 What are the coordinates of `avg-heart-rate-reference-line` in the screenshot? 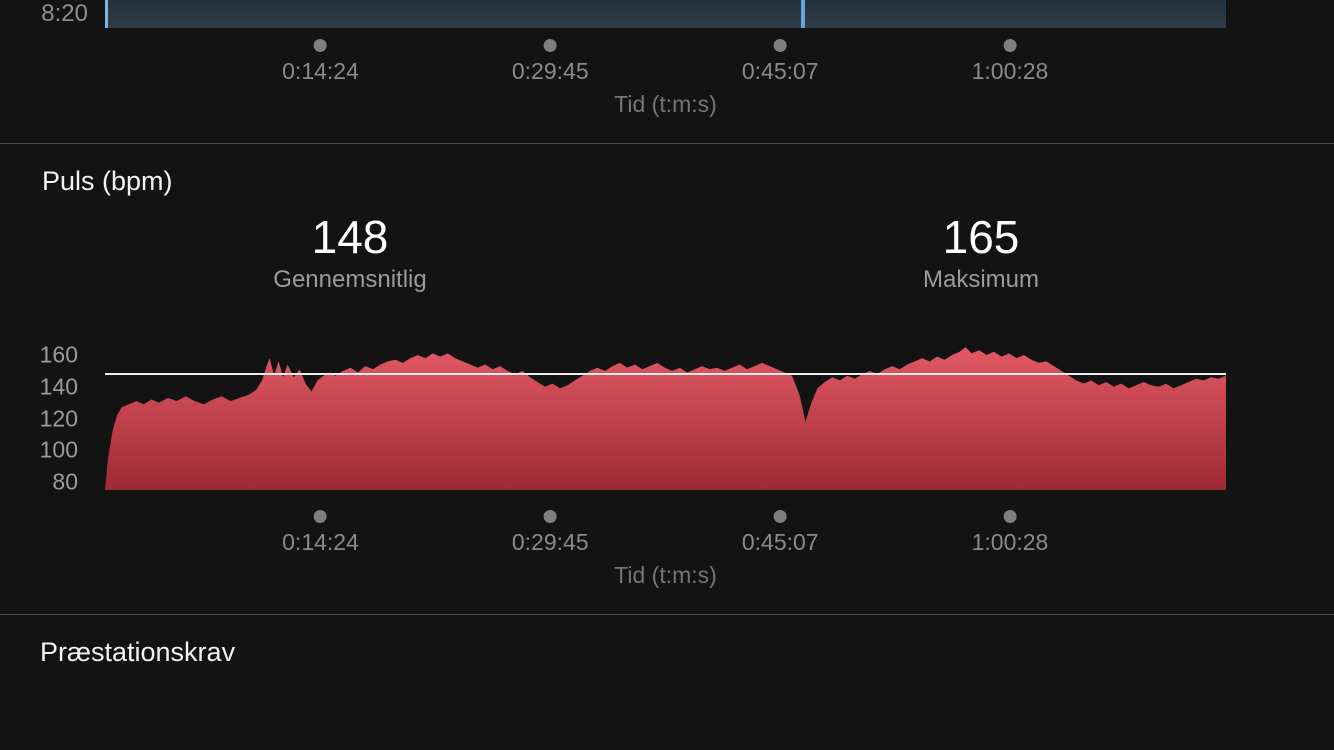 It's located at (665, 374).